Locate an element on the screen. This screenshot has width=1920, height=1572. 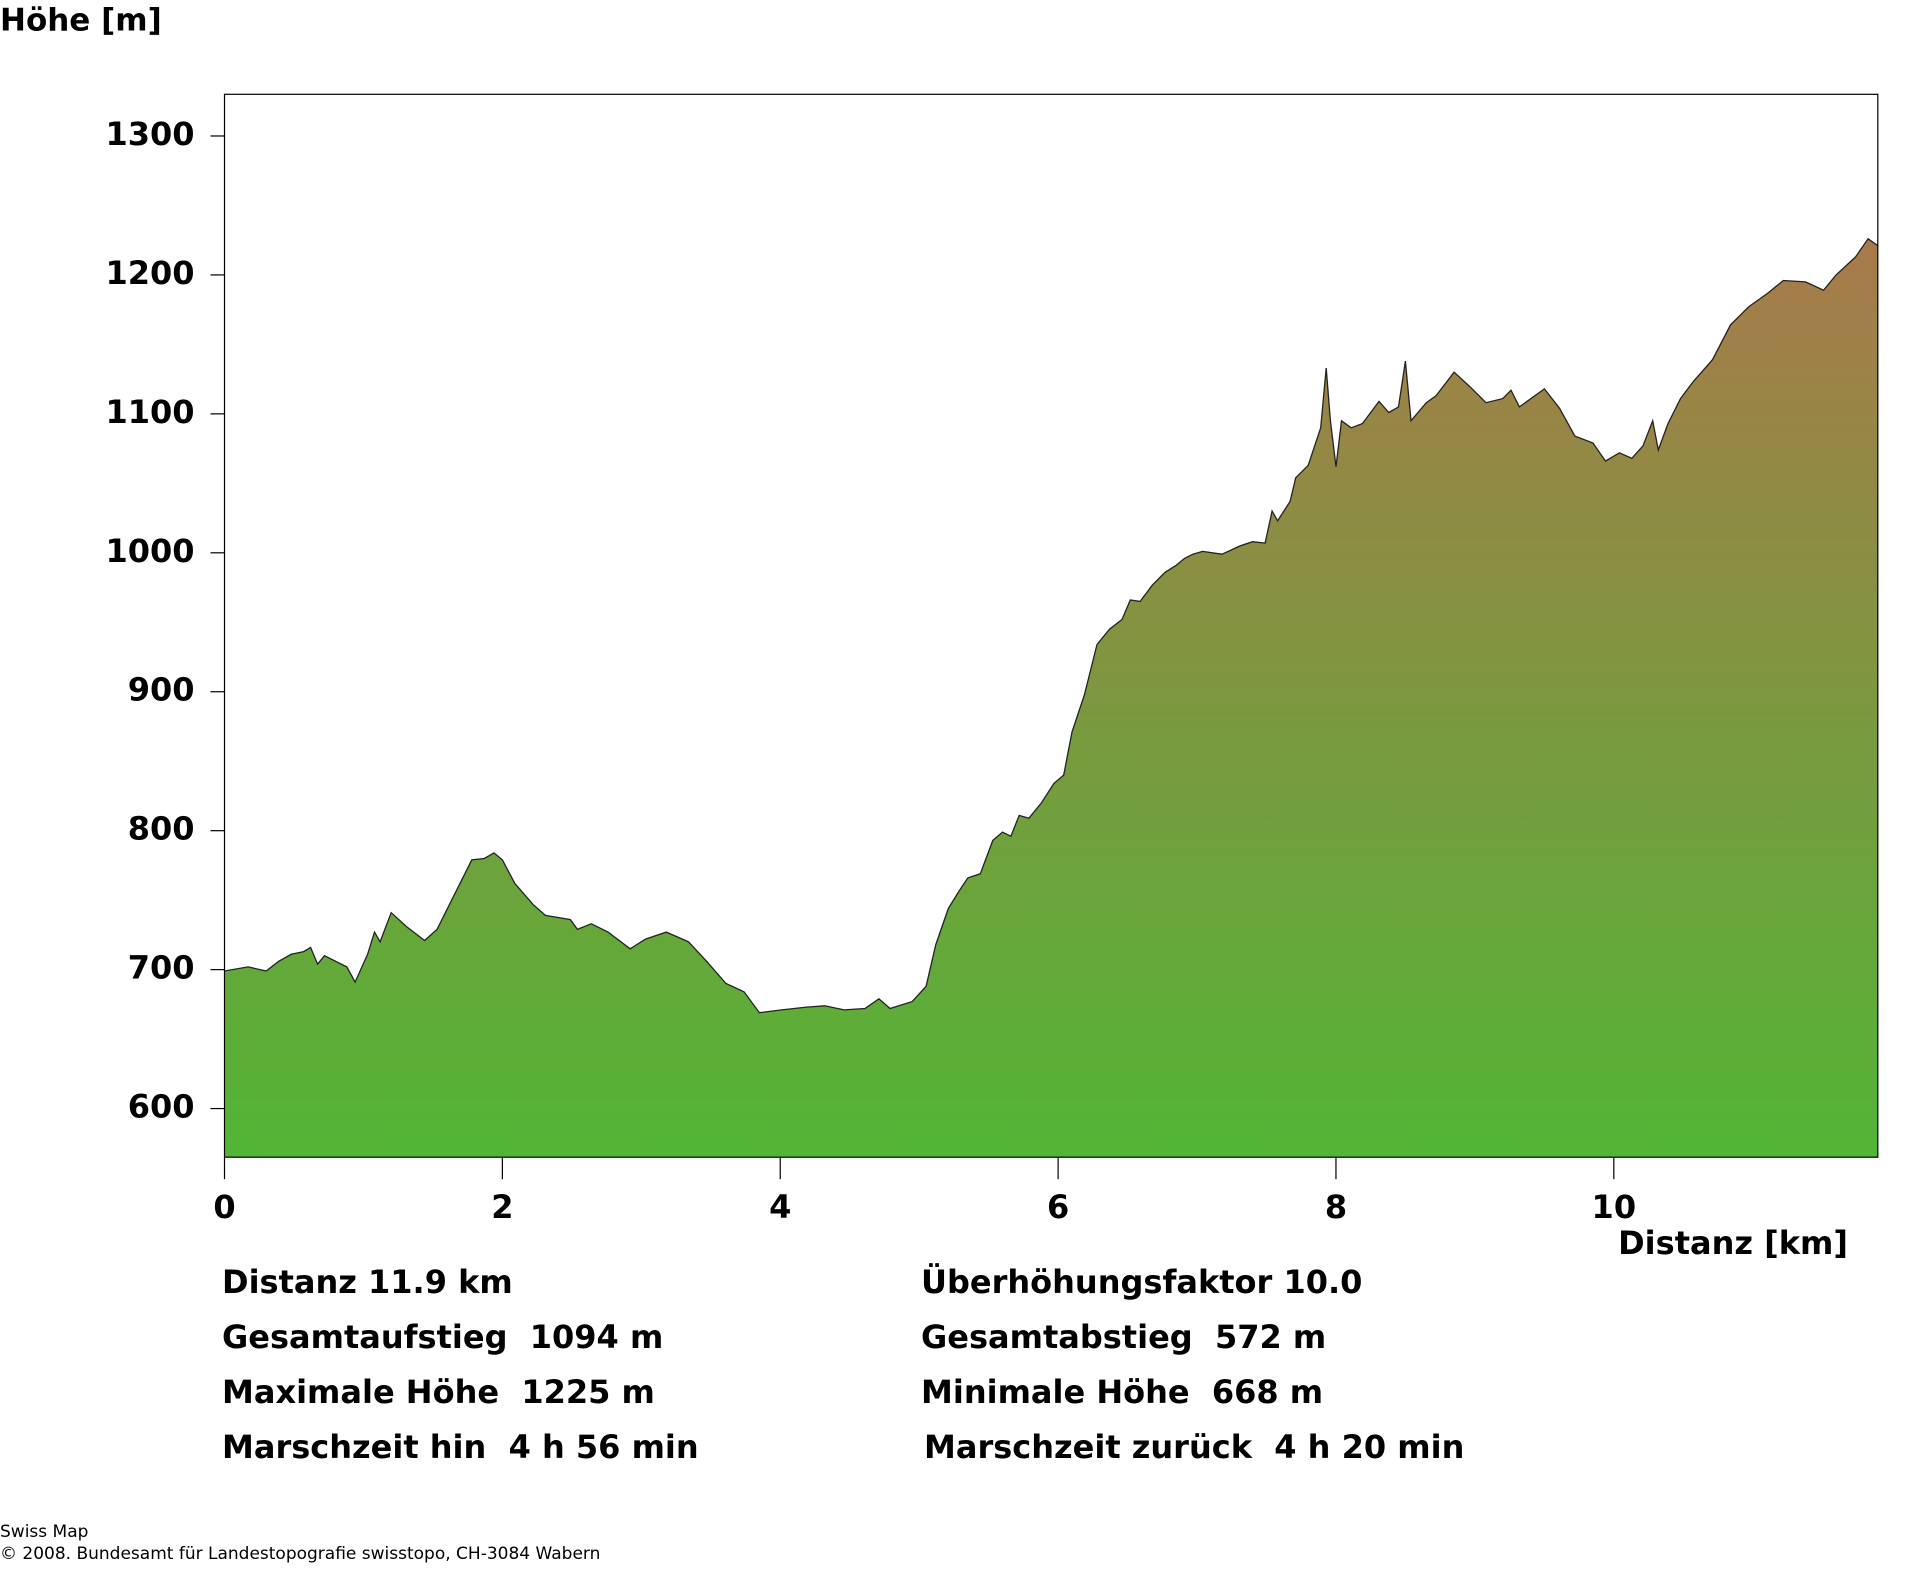
y-axis-label: Höhe [m] is located at coordinates (81, 21).